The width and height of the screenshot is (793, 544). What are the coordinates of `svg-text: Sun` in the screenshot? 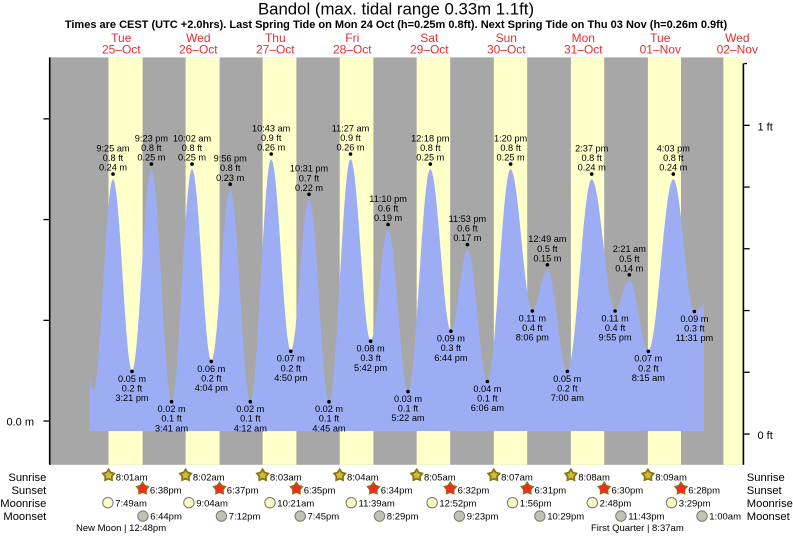 It's located at (506, 38).